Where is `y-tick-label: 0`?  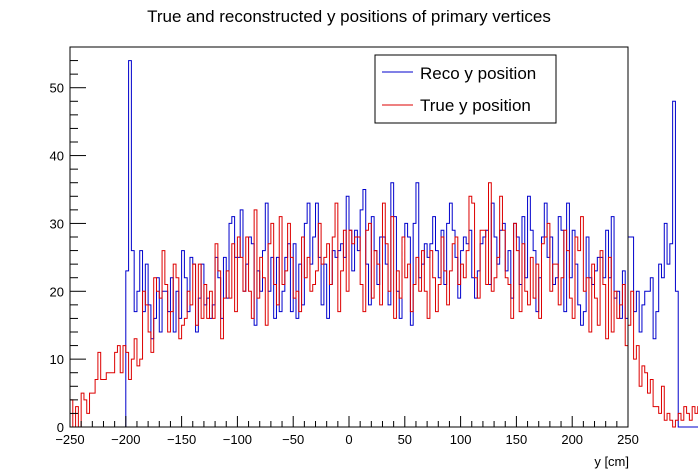 y-tick-label: 0 is located at coordinates (60, 427).